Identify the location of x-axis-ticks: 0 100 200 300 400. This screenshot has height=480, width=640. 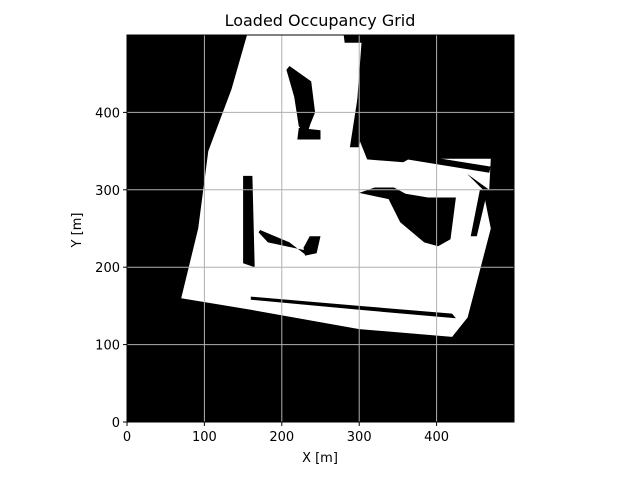
(286, 433).